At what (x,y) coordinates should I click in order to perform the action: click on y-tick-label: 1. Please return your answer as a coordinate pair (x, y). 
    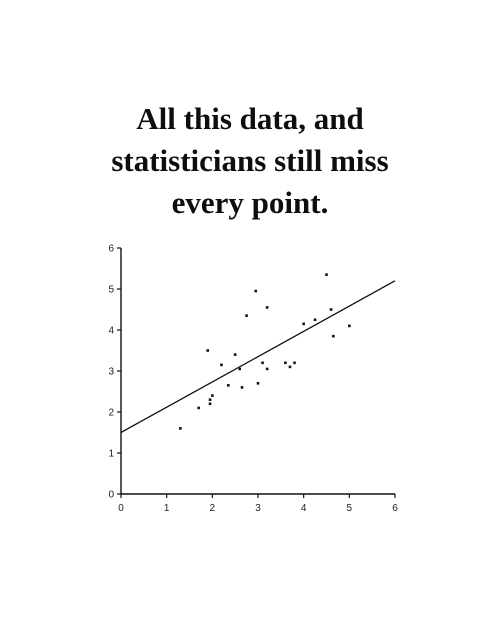
    Looking at the image, I should click on (111, 454).